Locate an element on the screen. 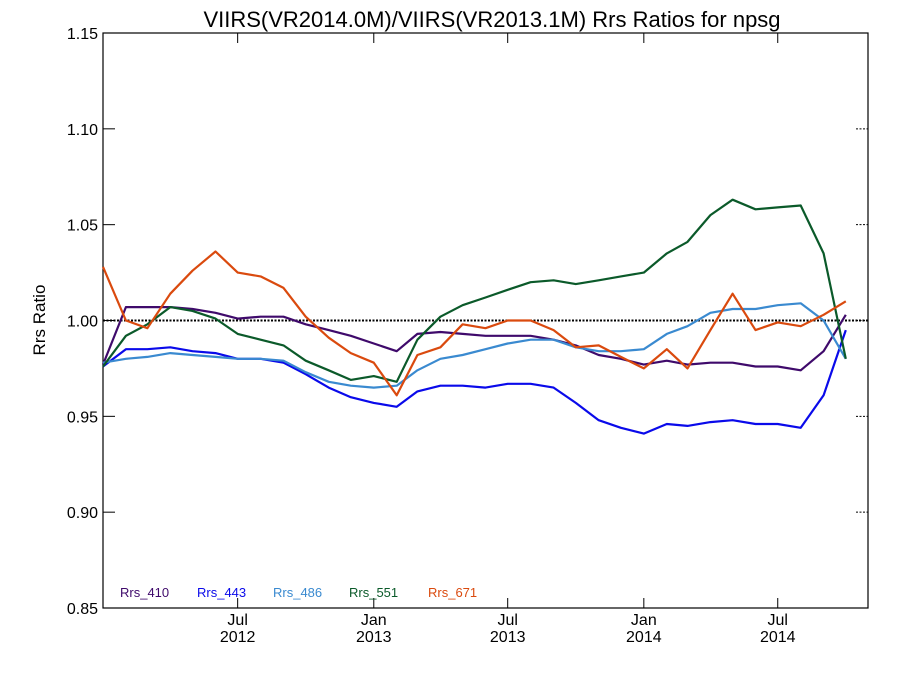  legend-entry-rrs-410: Rrs_410 is located at coordinates (144, 592).